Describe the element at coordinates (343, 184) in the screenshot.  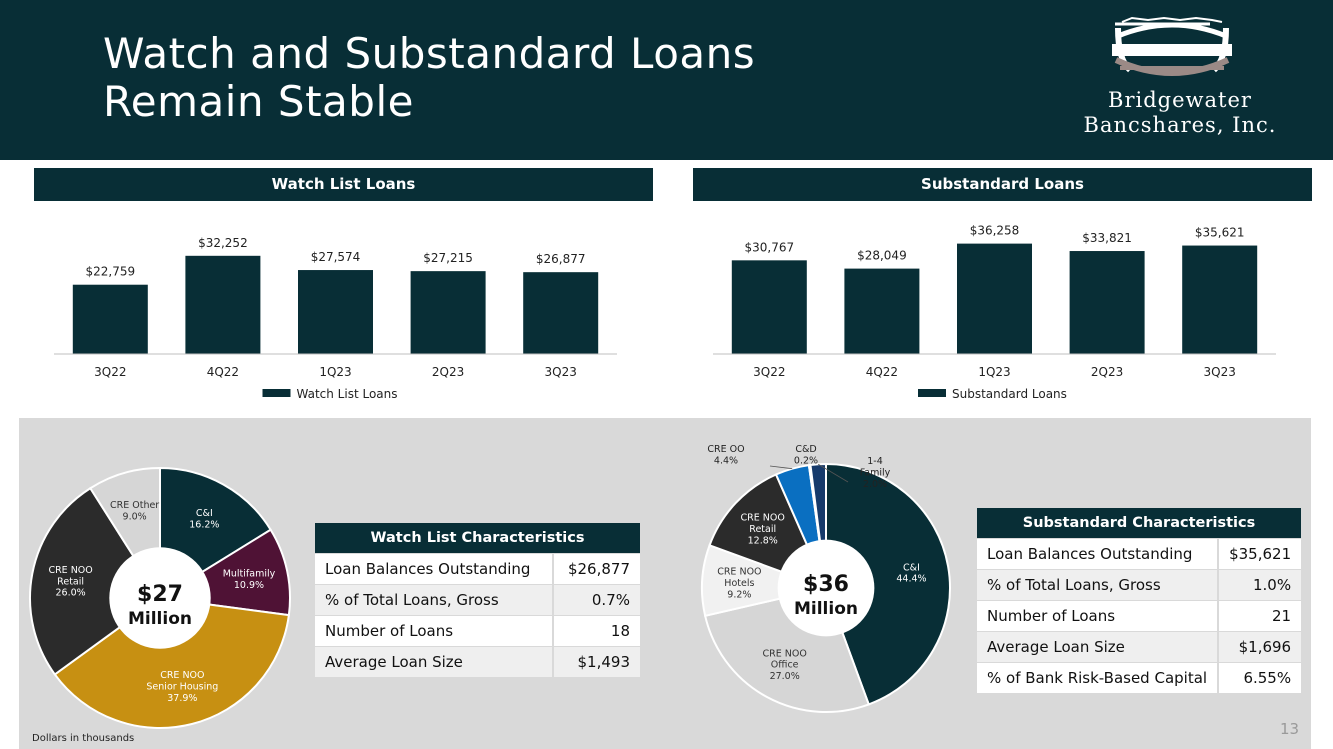
I see `watch-list-chart-title: Watch List Loans` at that location.